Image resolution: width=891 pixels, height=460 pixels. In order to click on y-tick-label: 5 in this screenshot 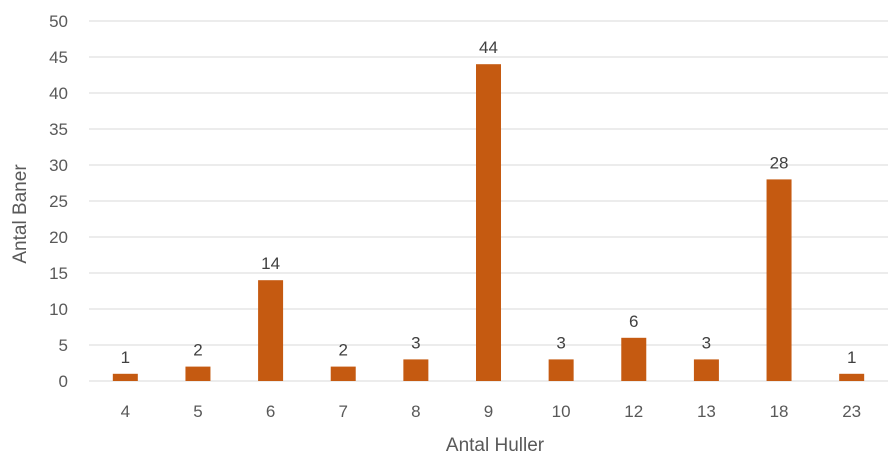, I will do `click(63, 345)`.